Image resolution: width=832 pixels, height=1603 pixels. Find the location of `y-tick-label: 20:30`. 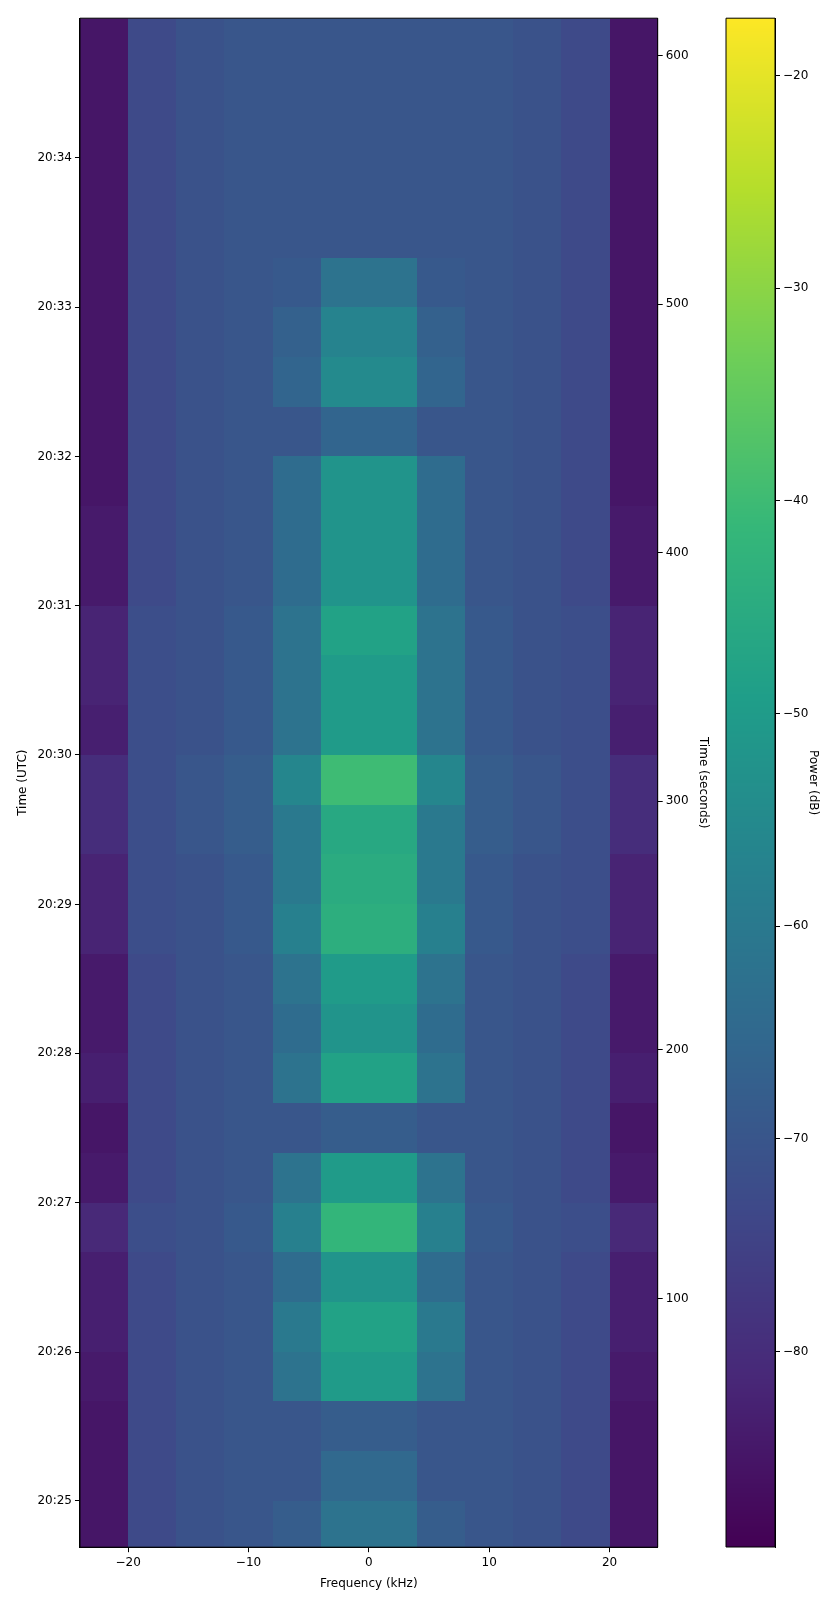

y-tick-label: 20:30 is located at coordinates (54, 754).